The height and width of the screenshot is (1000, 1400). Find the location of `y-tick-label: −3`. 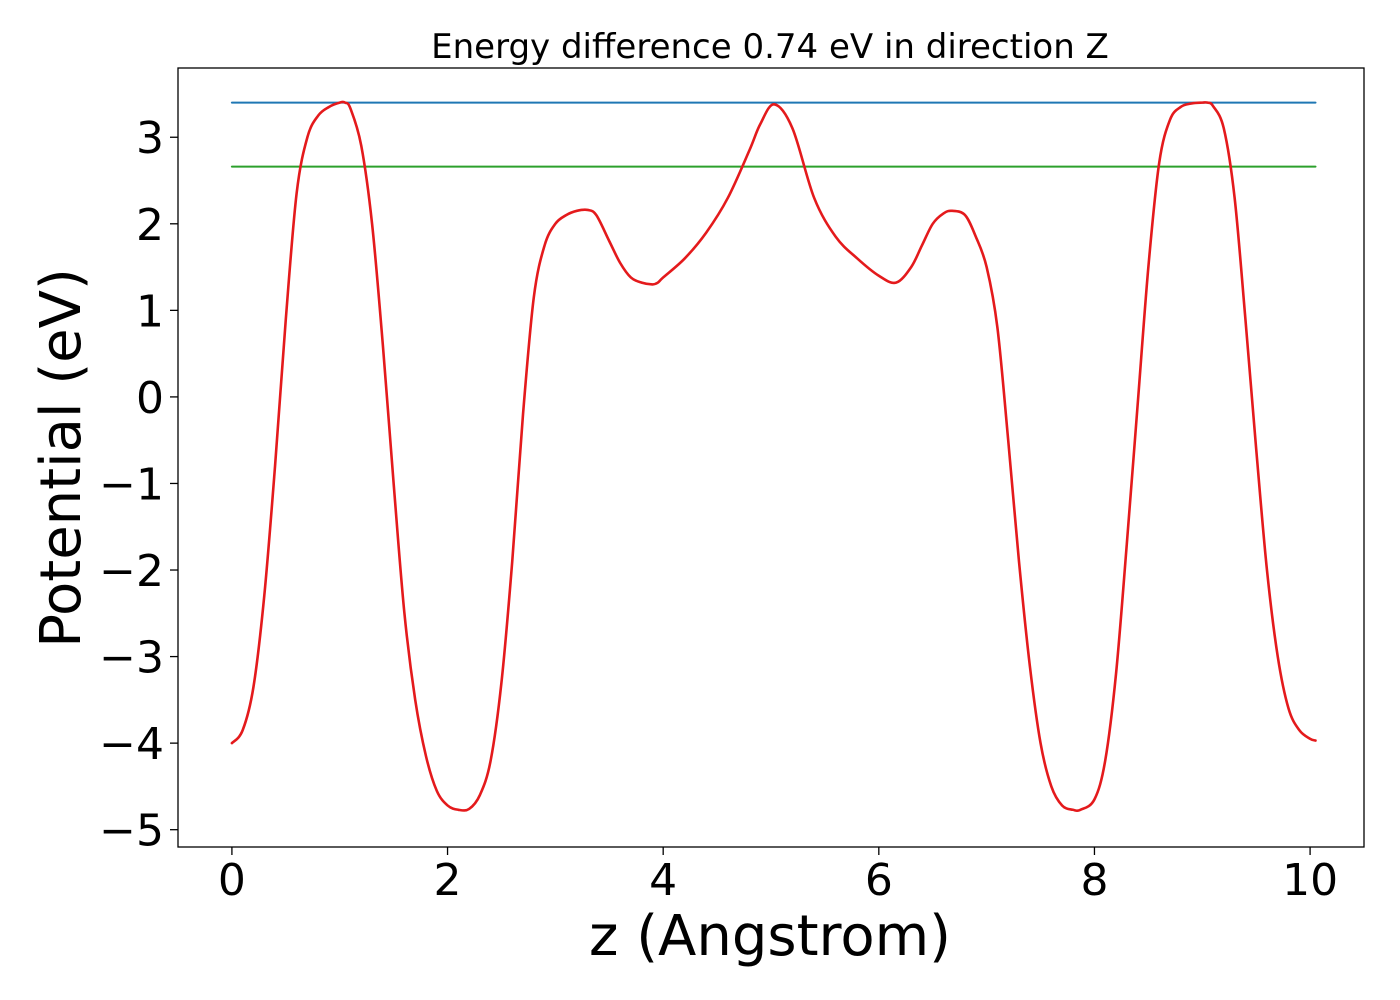

y-tick-label: −3 is located at coordinates (131, 658).